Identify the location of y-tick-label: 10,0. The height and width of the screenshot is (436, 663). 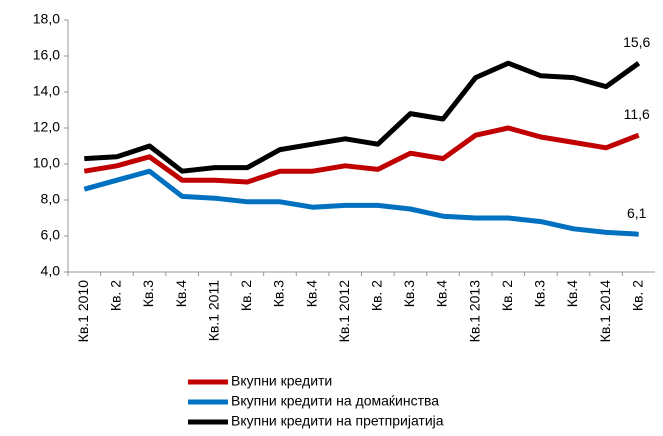
(46, 163).